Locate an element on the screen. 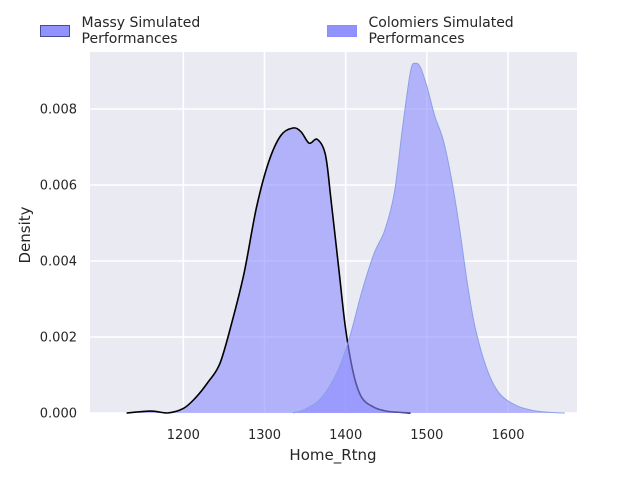 The width and height of the screenshot is (640, 480). legend-label-colomiers: Colomiers Simulated Performances is located at coordinates (441, 31).